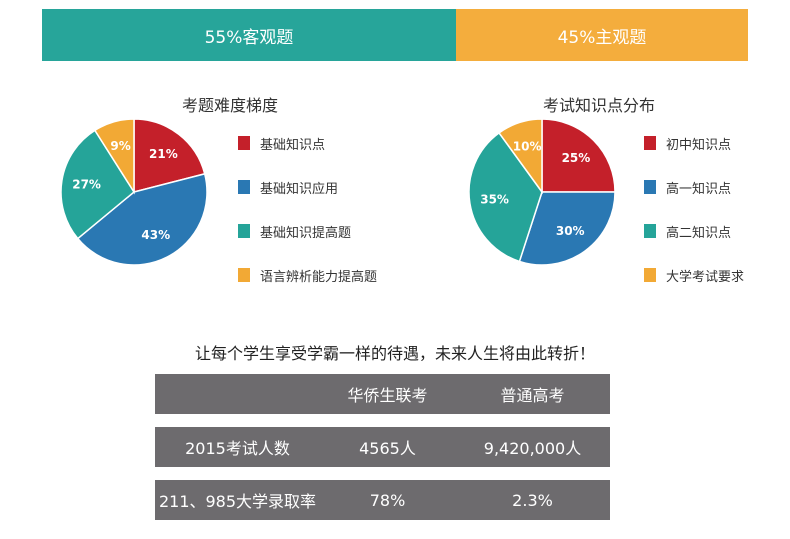 The height and width of the screenshot is (539, 790). I want to click on legend-label: 初中知识点, so click(699, 145).